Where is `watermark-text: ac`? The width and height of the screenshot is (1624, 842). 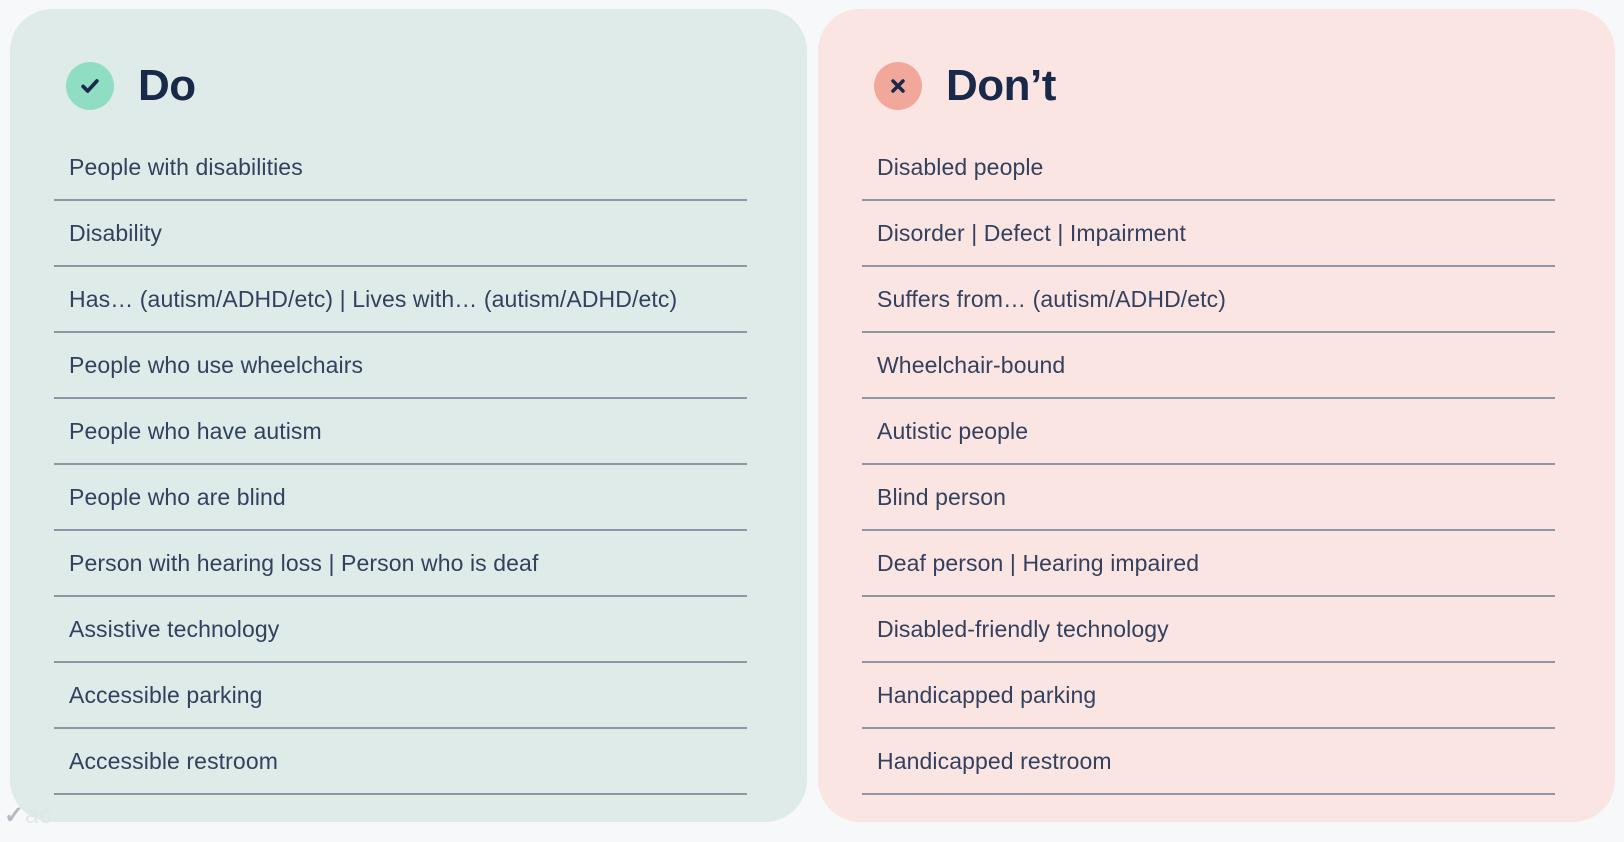
watermark-text: ac is located at coordinates (39, 815).